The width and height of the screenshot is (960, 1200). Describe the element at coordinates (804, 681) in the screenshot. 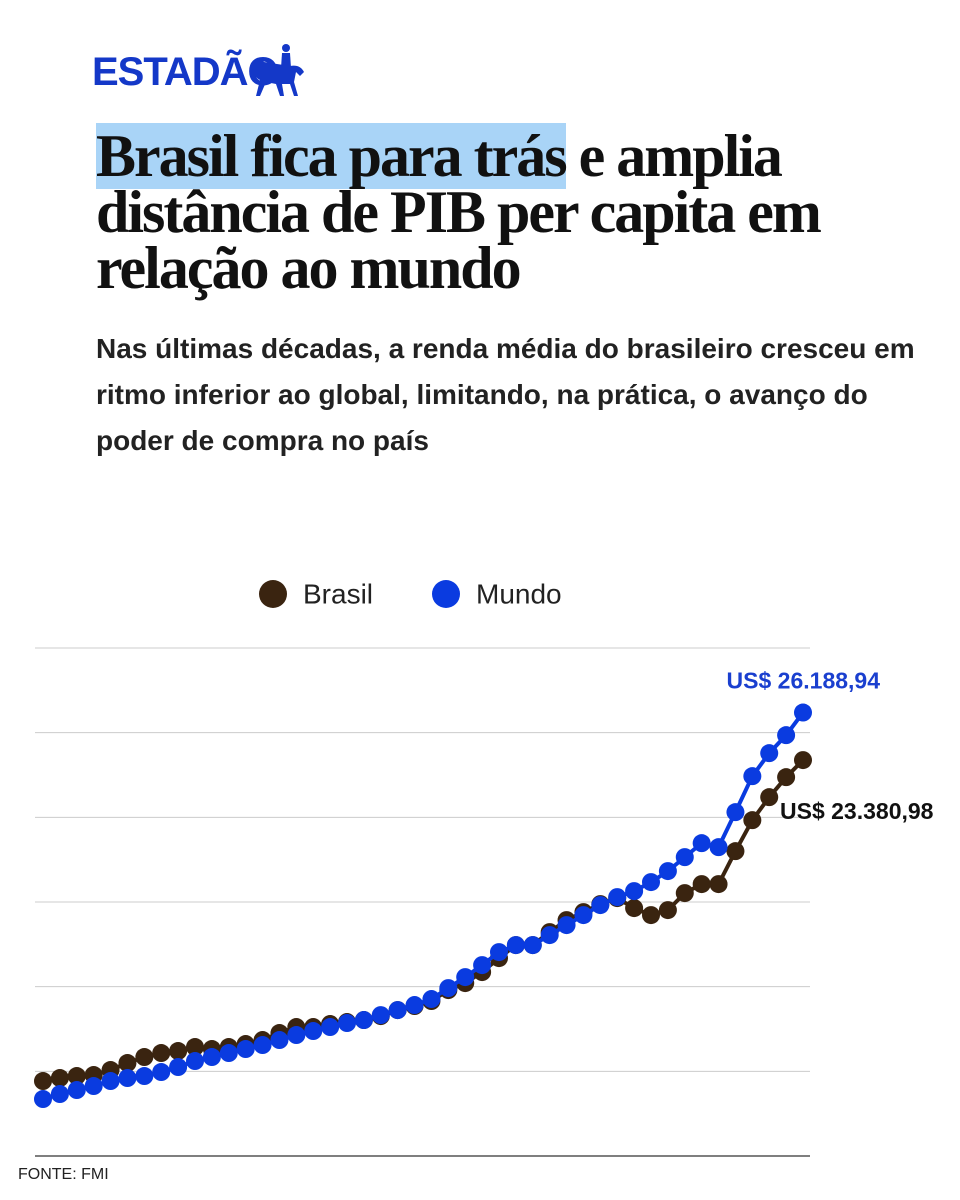

I see `value-label: US$ 26.188,94` at that location.